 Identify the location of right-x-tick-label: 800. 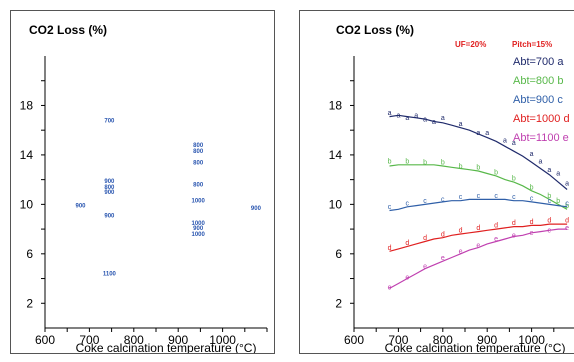
(443, 340).